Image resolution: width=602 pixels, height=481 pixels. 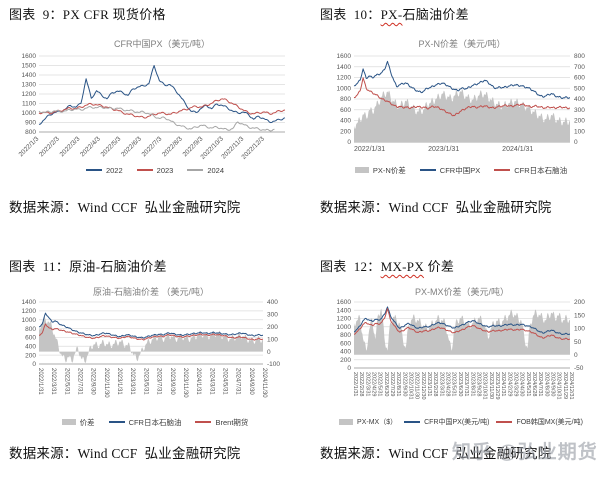 I want to click on data-source: 数据来源：Wind CCF 弘业金融研究院, so click(x=436, y=453).